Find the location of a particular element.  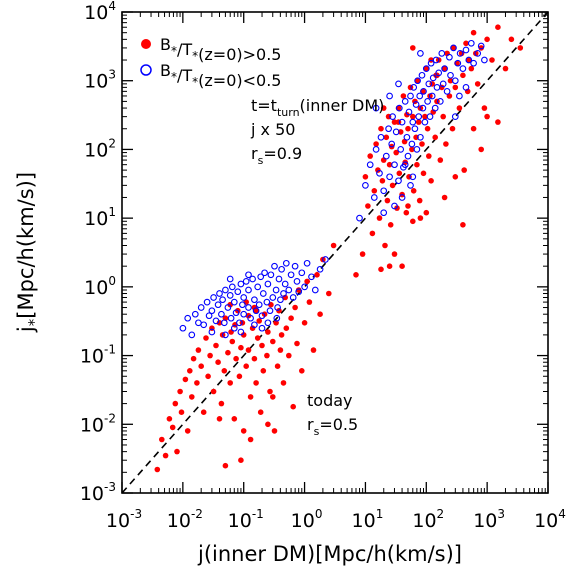

legend-open-marker is located at coordinates (146, 70).